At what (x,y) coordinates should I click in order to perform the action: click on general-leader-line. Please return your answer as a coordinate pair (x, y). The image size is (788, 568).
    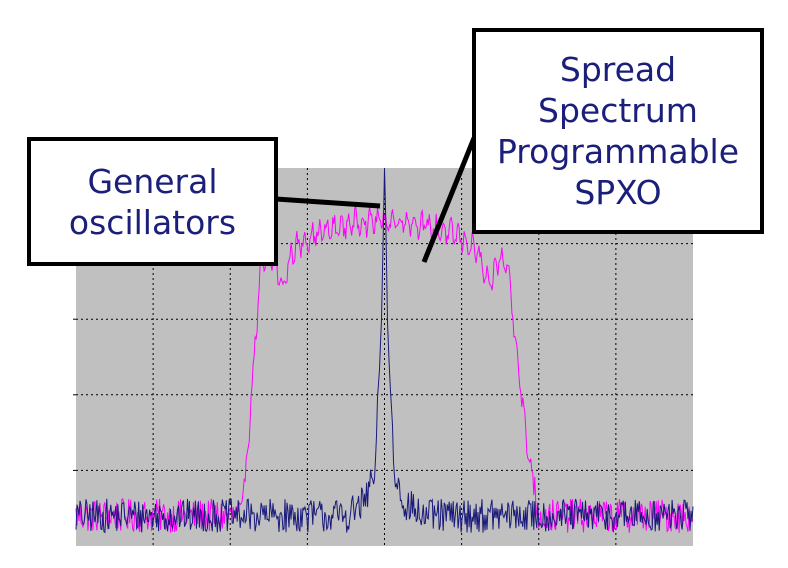
    Looking at the image, I should click on (328, 202).